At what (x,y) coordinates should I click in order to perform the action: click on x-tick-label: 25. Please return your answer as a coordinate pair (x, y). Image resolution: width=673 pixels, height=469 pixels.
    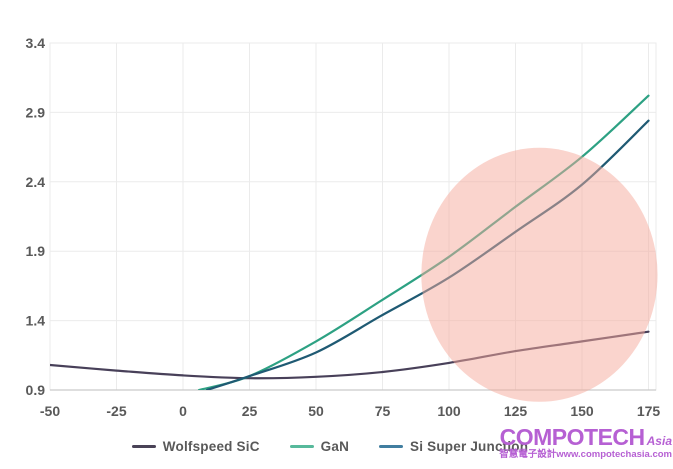
    Looking at the image, I should click on (250, 411).